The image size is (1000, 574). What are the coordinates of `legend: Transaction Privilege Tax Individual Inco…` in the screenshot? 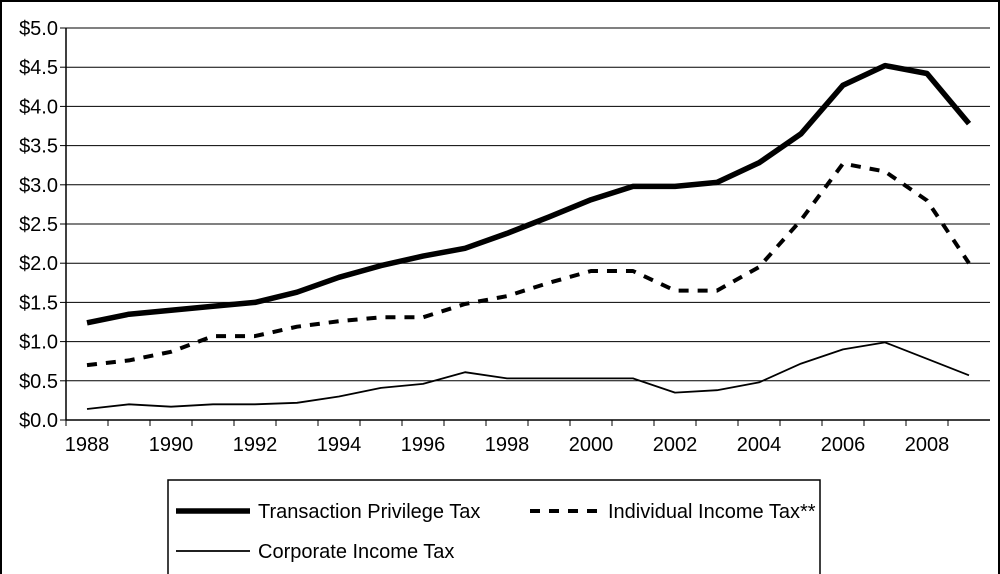 It's located at (494, 526).